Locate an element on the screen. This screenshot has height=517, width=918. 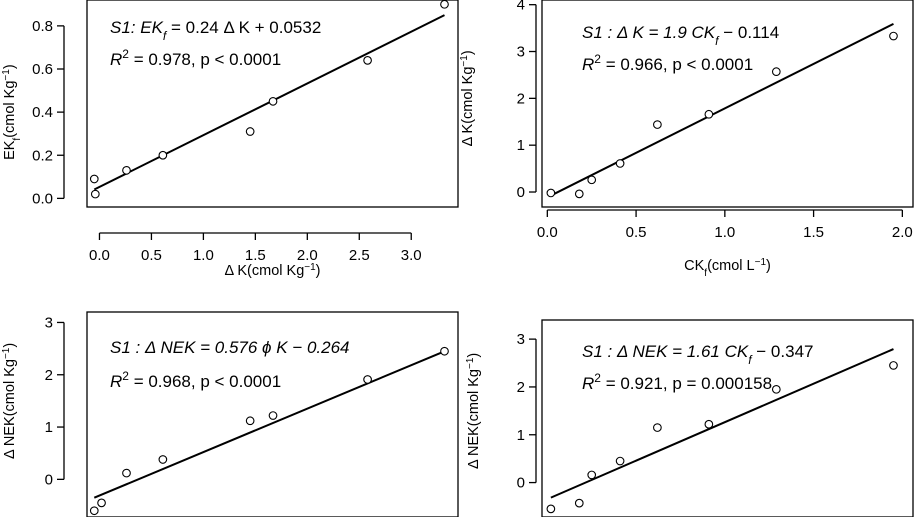
r-squared-label: R2 = 0.968, p < 0.0001 is located at coordinates (195, 380).